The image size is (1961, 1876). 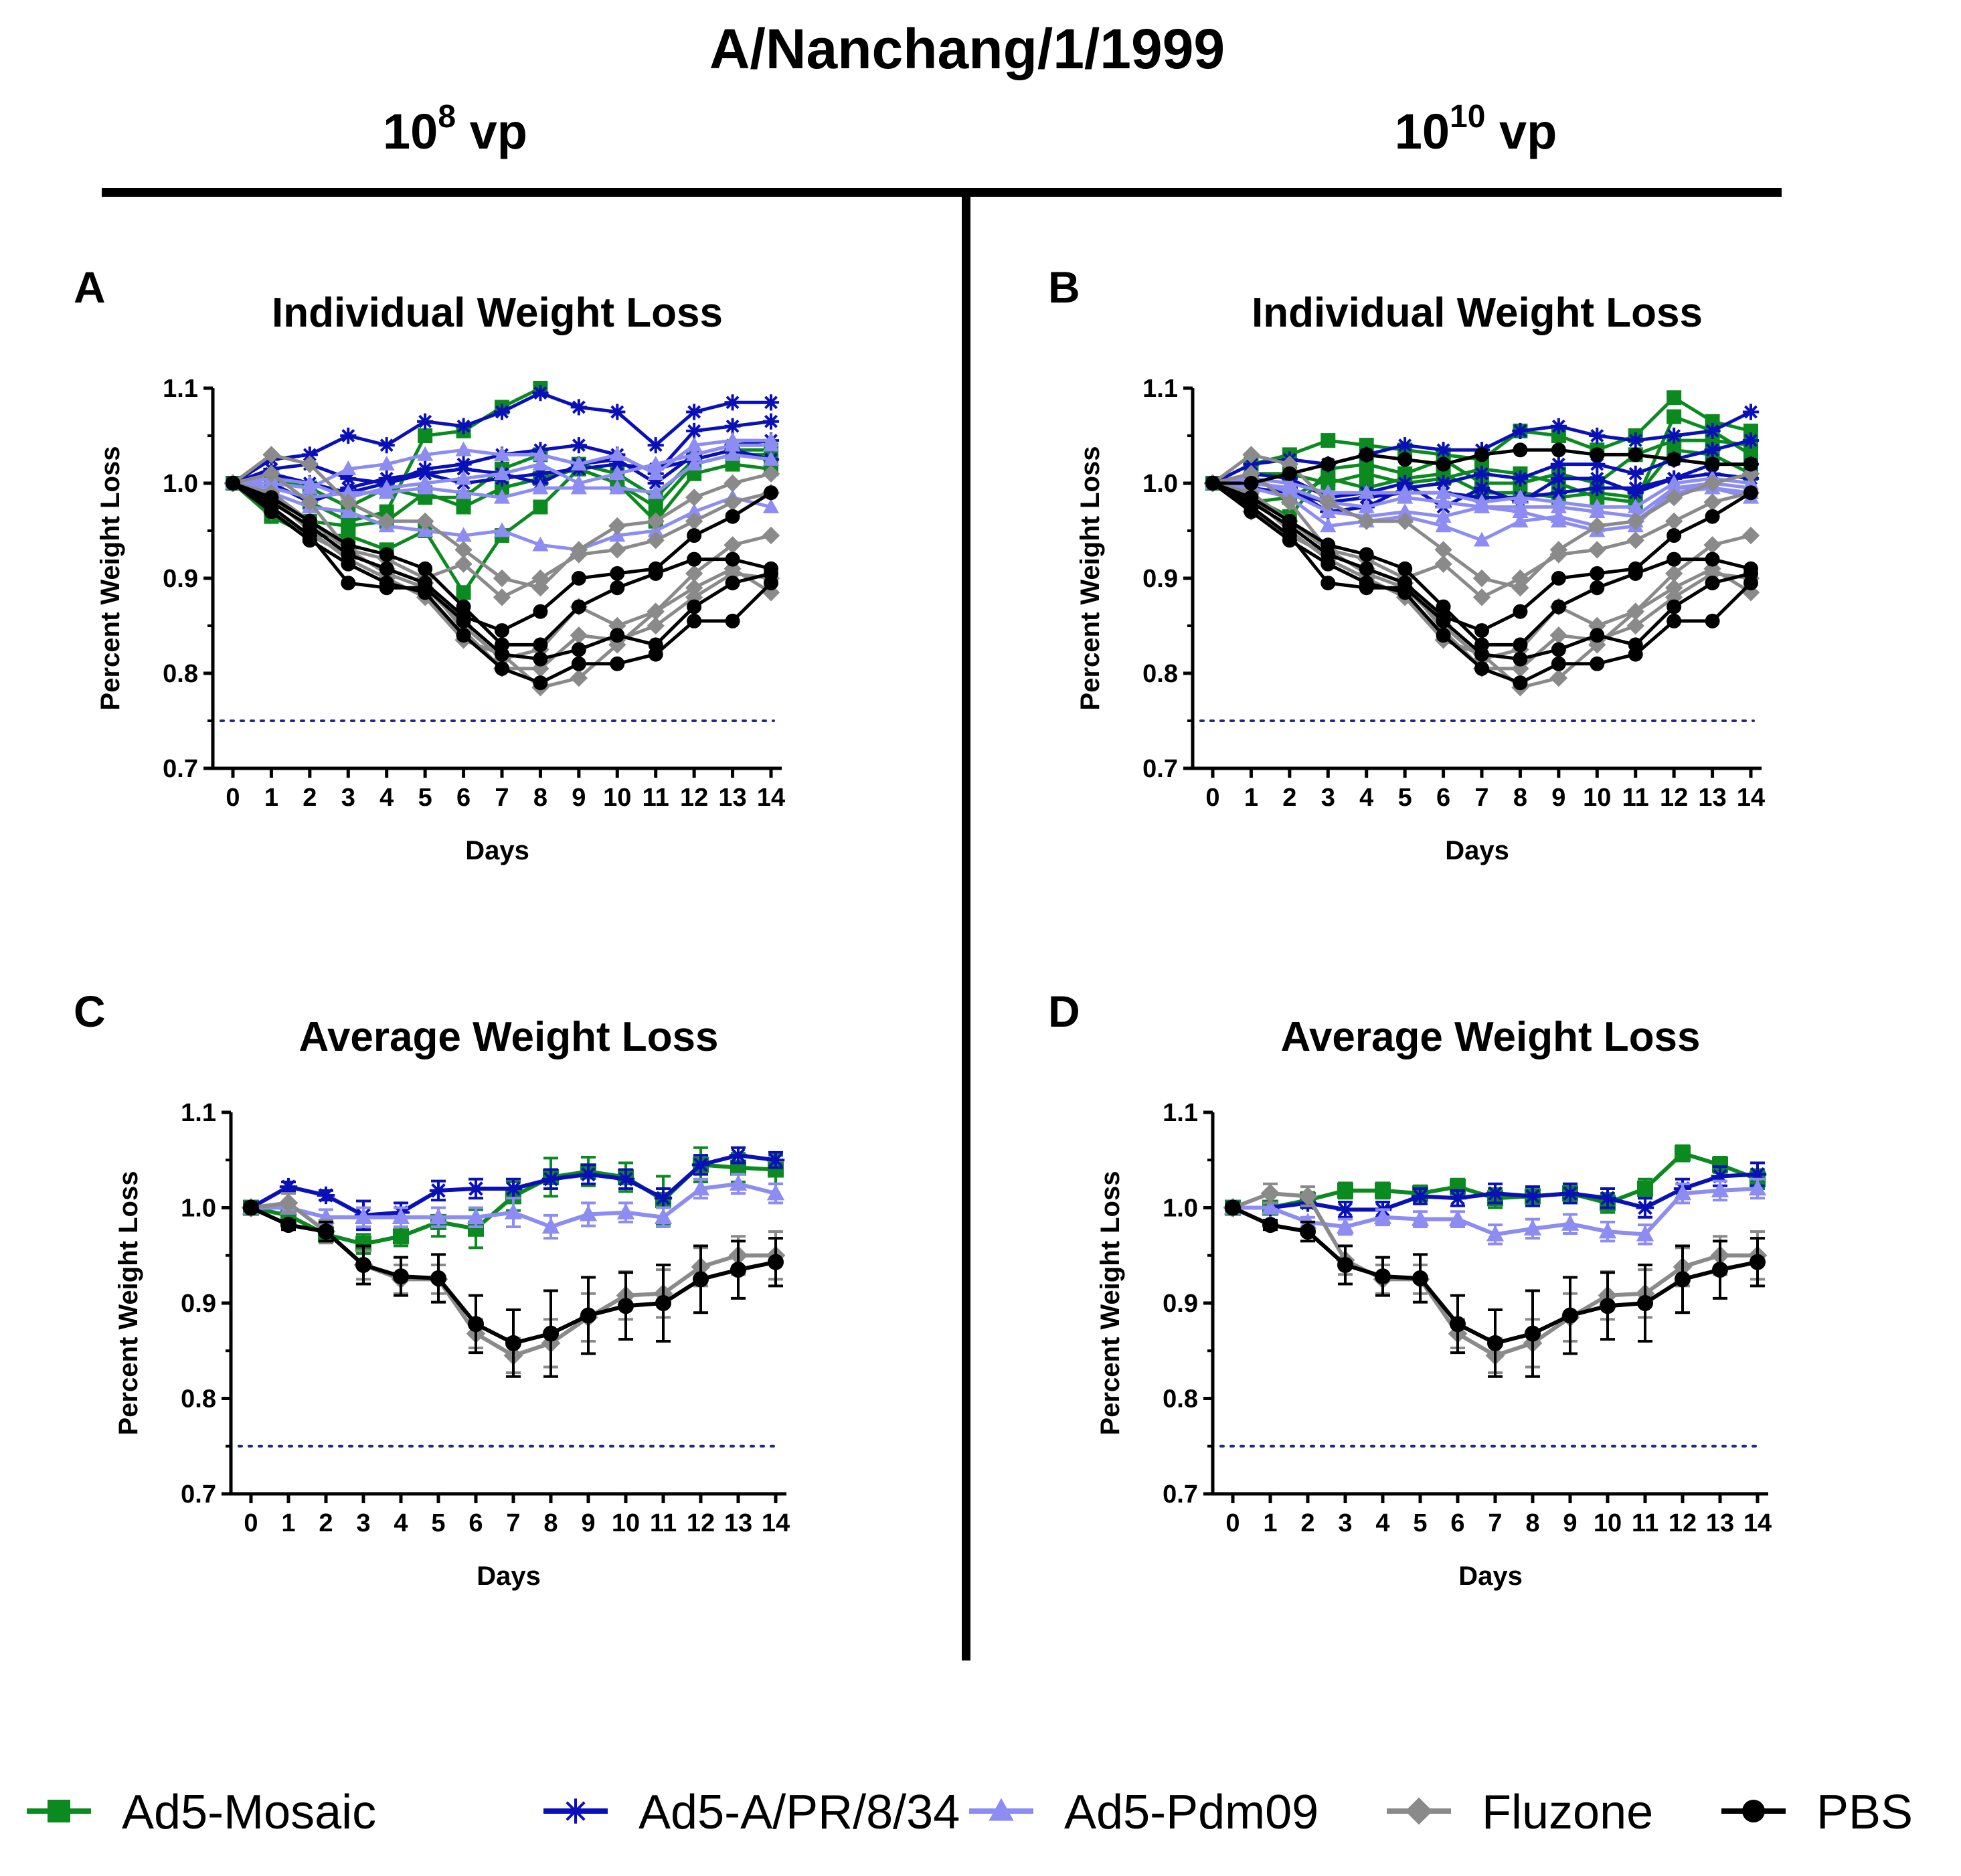 I want to click on x-tick-label: 7, so click(x=502, y=798).